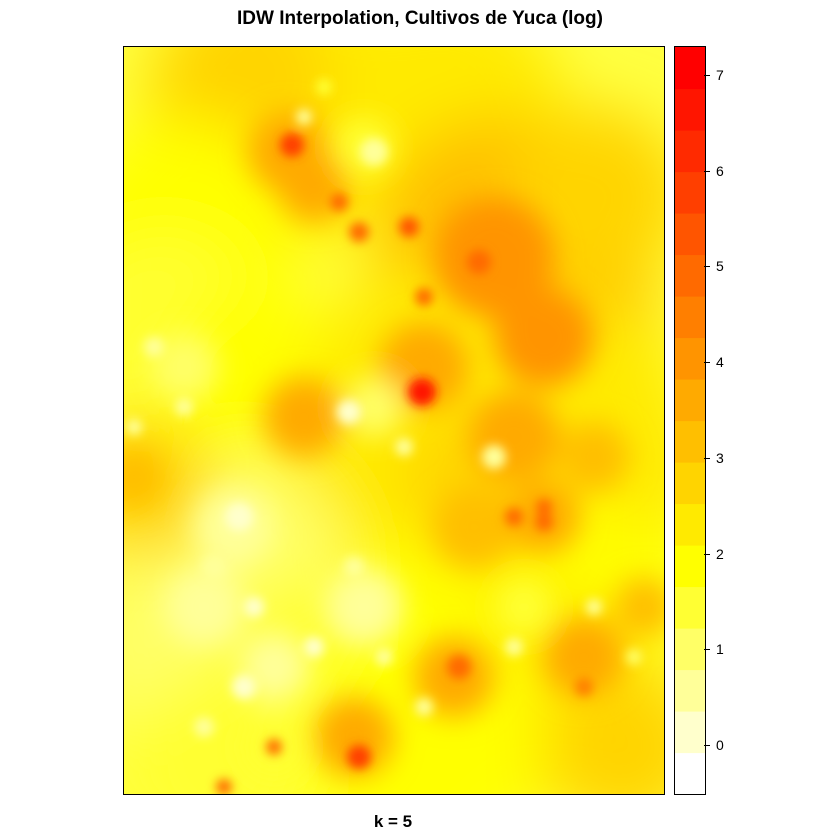  I want to click on colorbar-tick-label: 2, so click(720, 553).